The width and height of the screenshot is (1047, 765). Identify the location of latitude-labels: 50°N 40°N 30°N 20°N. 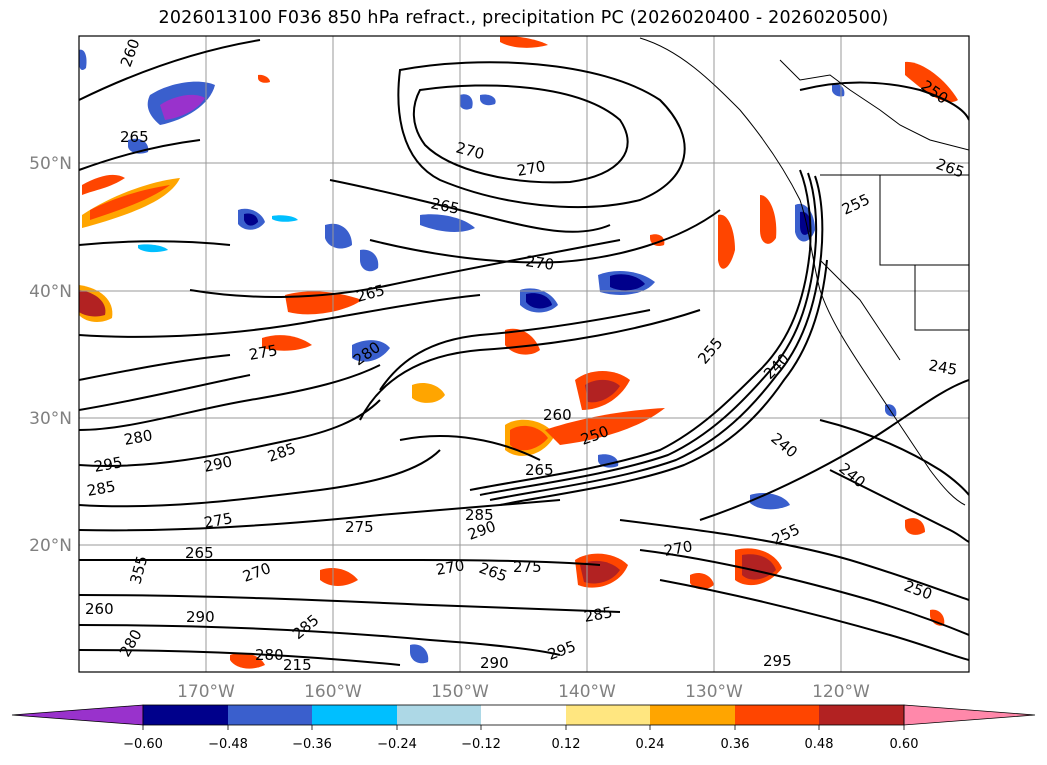
(50, 355).